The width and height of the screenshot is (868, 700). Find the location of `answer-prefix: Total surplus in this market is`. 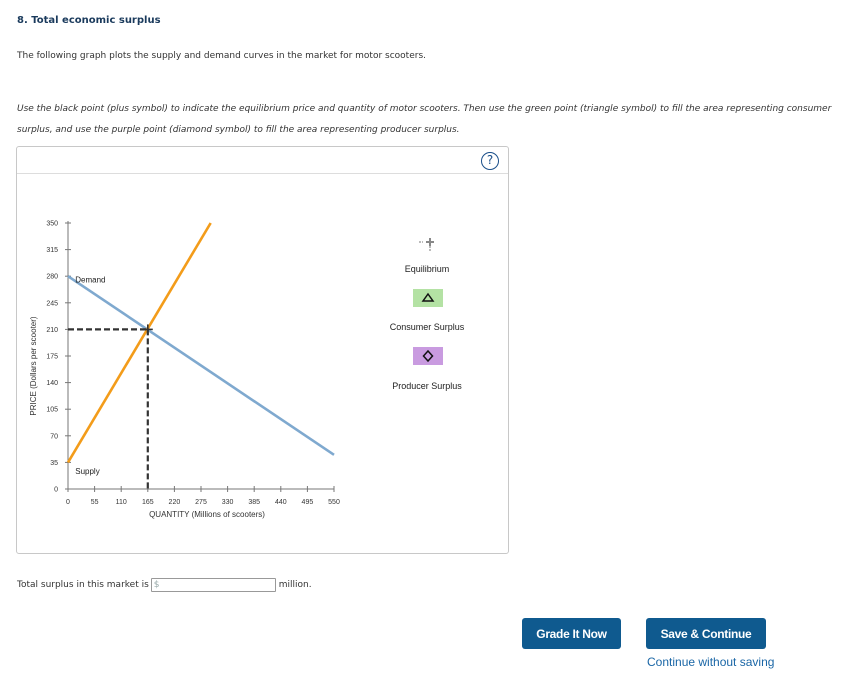

answer-prefix: Total surplus in this market is is located at coordinates (83, 585).